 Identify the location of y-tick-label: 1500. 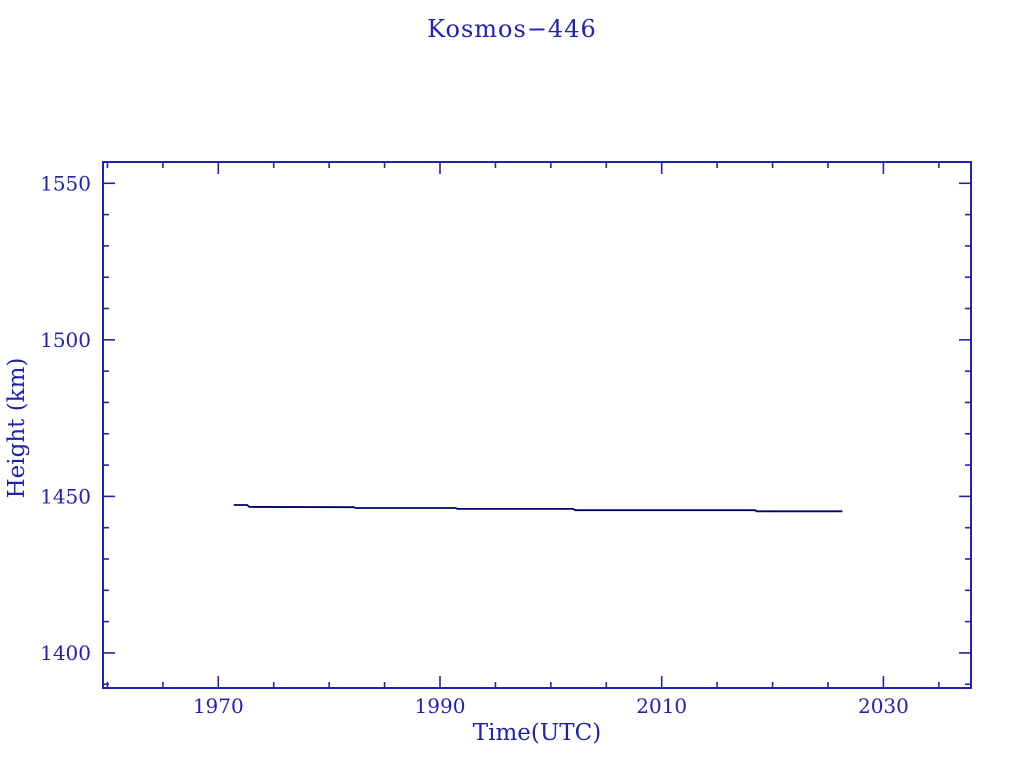
(65, 340).